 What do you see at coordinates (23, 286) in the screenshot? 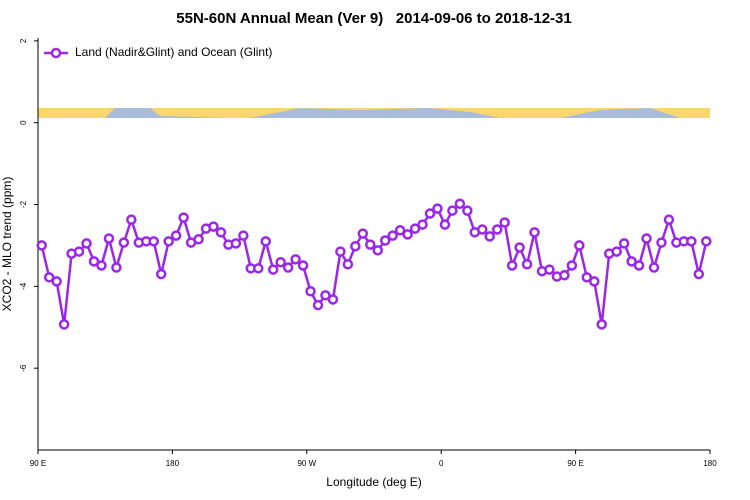
I see `y-tick-label: -4` at bounding box center [23, 286].